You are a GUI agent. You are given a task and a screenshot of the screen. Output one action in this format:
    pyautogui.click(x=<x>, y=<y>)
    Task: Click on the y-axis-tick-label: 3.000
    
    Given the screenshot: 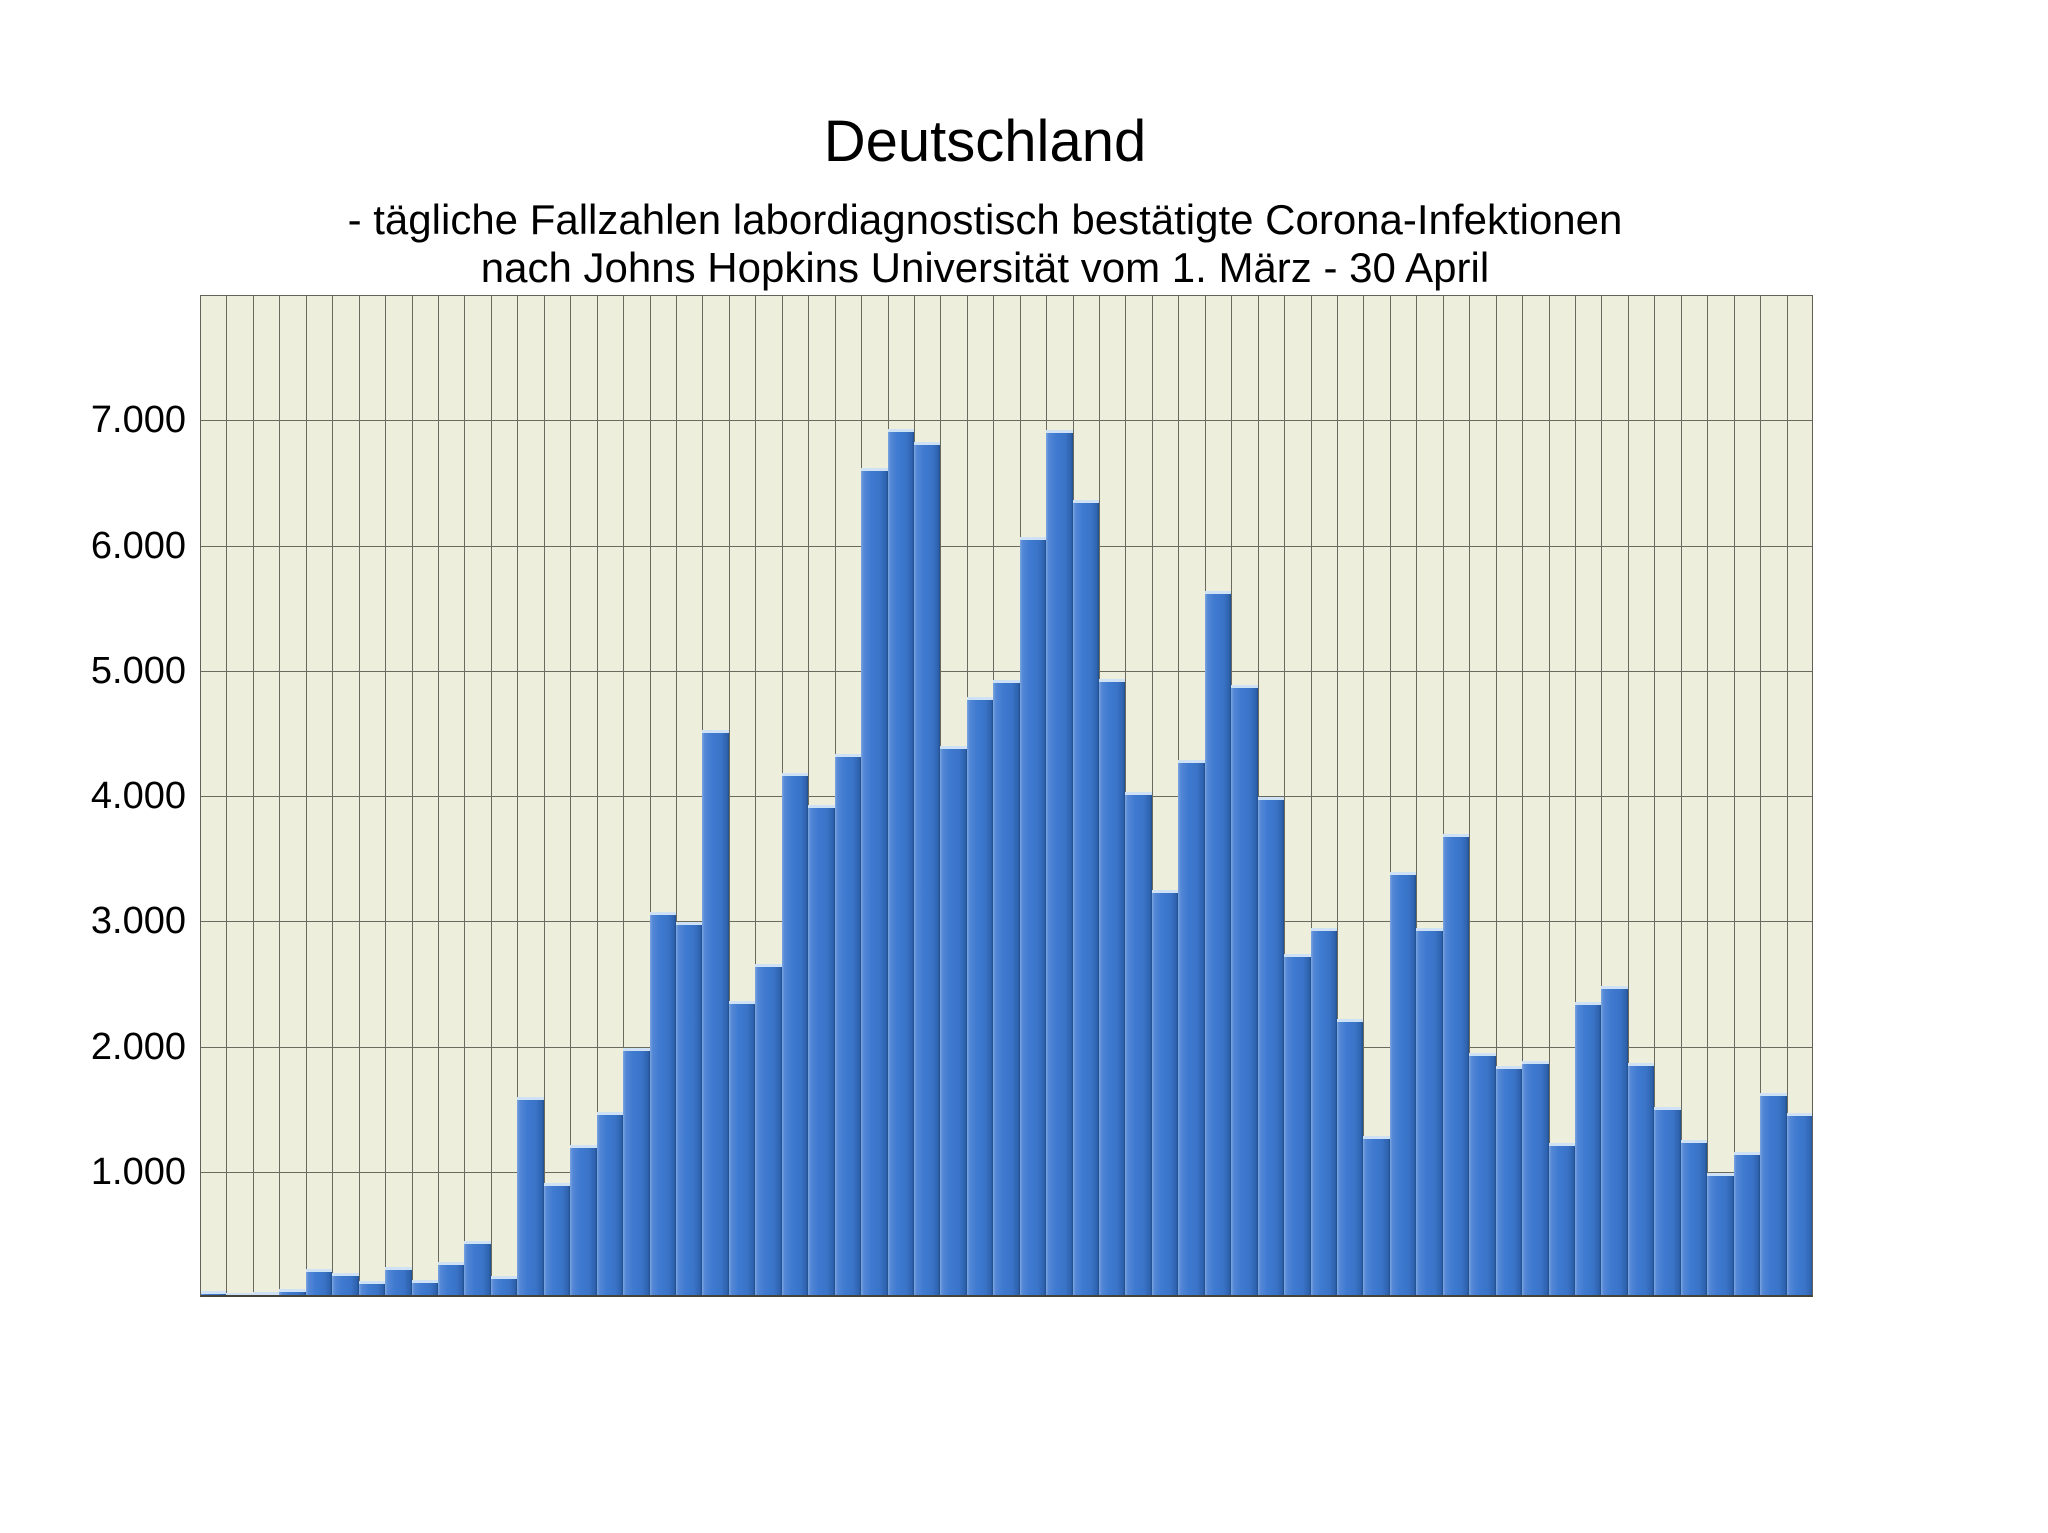 What is the action you would take?
    pyautogui.click(x=138, y=921)
    